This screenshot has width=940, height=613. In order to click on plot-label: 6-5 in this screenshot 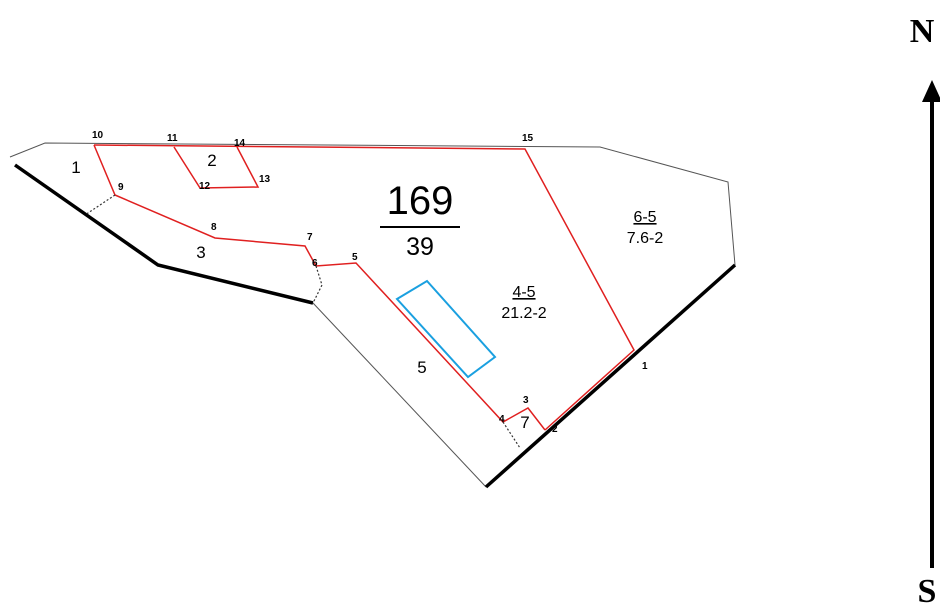, I will do `click(644, 217)`.